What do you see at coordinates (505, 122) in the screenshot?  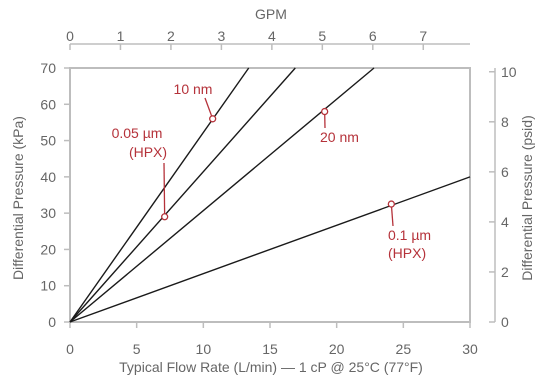 I see `right-tick-label: 8` at bounding box center [505, 122].